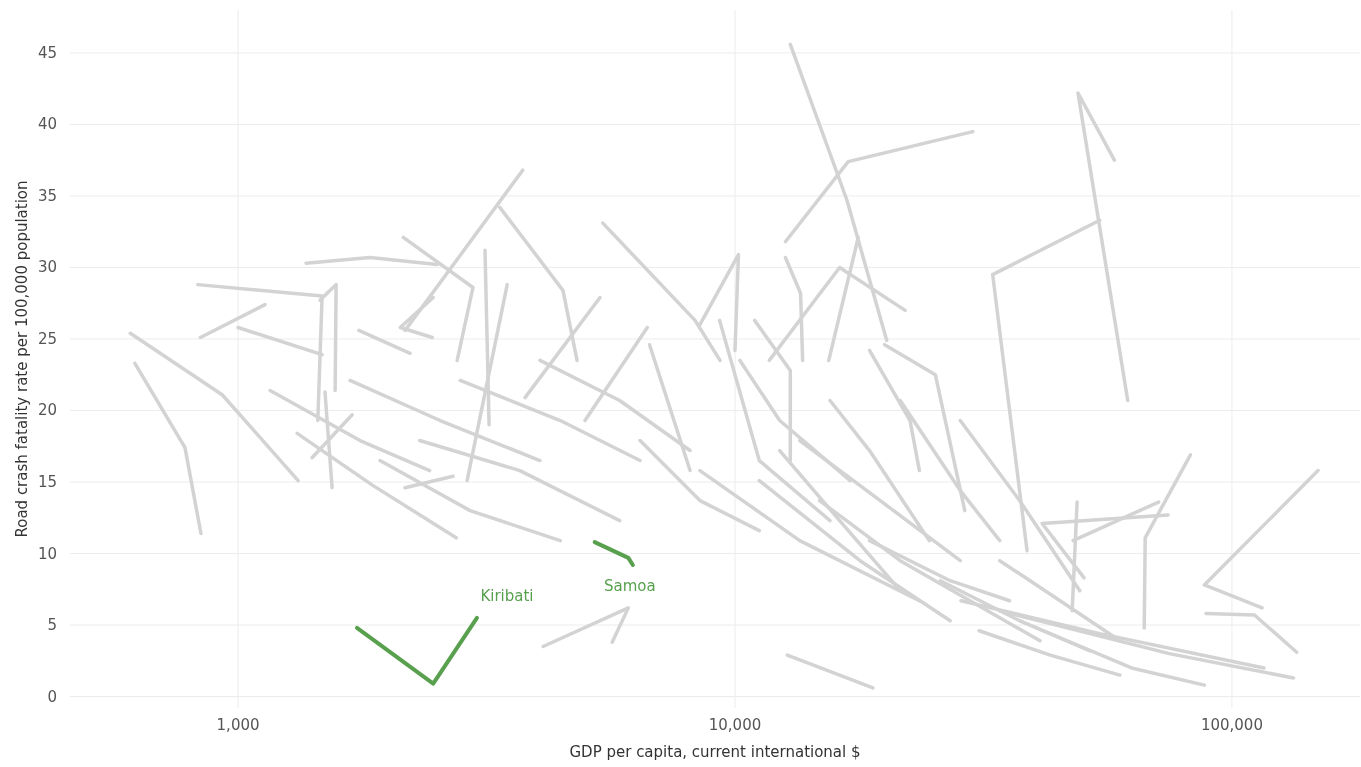 The image size is (1361, 767). I want to click on x-tick-label: 10,000, so click(735, 725).